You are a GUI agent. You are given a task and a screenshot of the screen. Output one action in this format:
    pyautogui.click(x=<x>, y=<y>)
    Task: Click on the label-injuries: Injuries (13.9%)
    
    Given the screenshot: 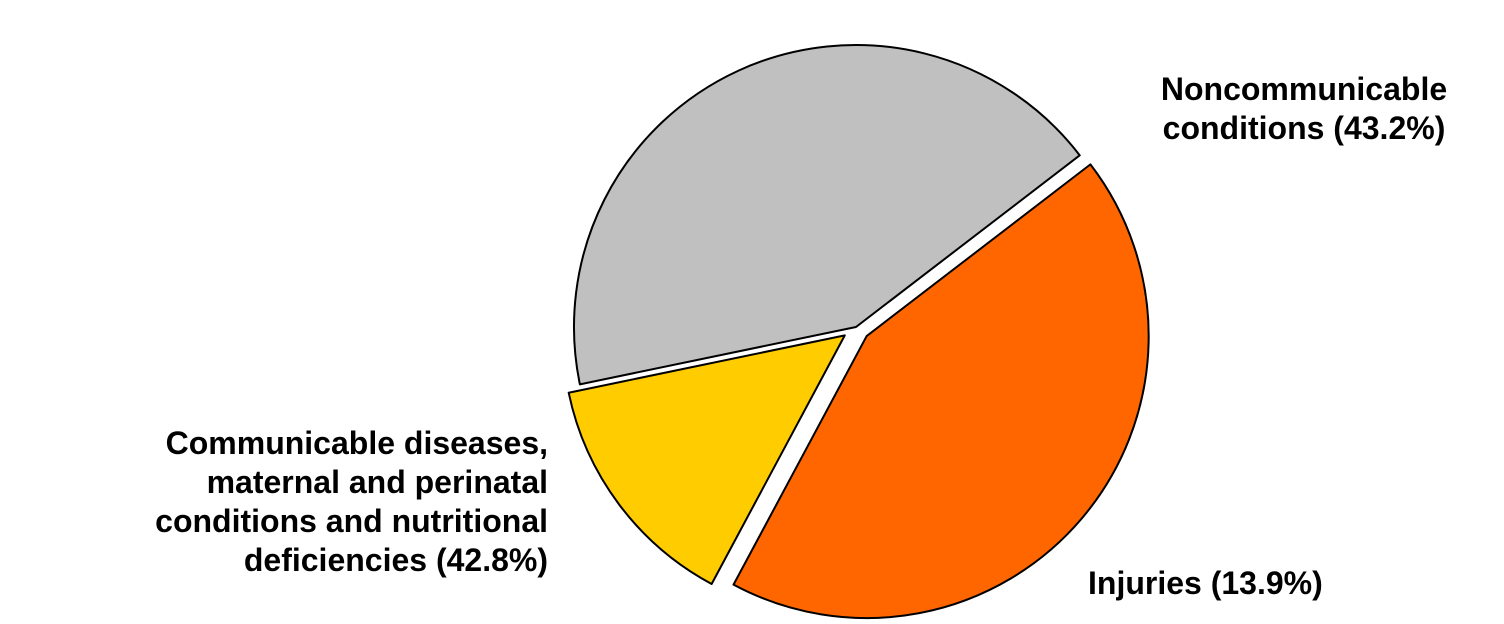 What is the action you would take?
    pyautogui.click(x=1205, y=583)
    